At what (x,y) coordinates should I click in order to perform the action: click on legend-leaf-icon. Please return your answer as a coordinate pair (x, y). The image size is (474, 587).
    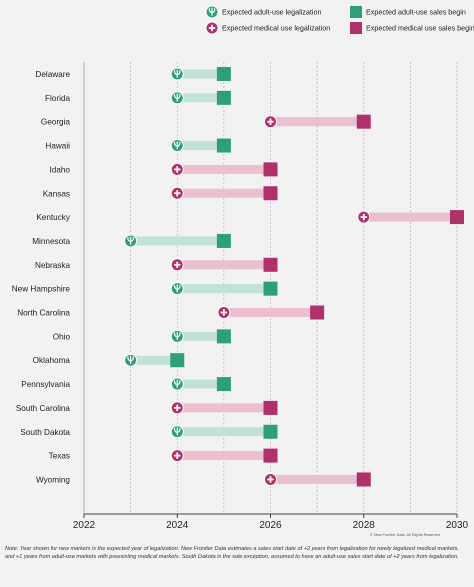
    Looking at the image, I should click on (212, 12).